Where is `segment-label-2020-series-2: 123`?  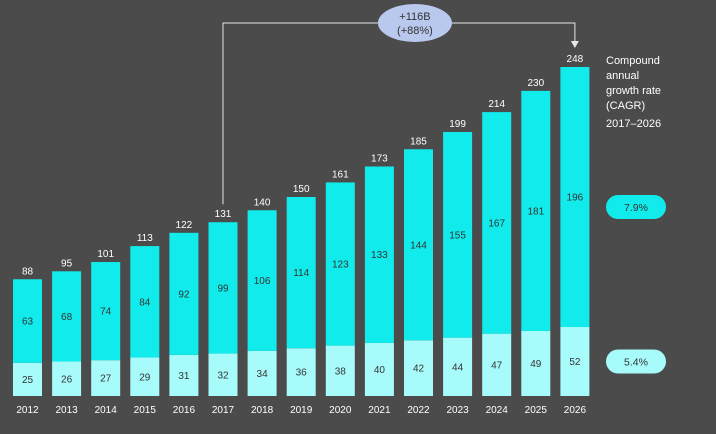 segment-label-2020-series-2: 123 is located at coordinates (340, 265).